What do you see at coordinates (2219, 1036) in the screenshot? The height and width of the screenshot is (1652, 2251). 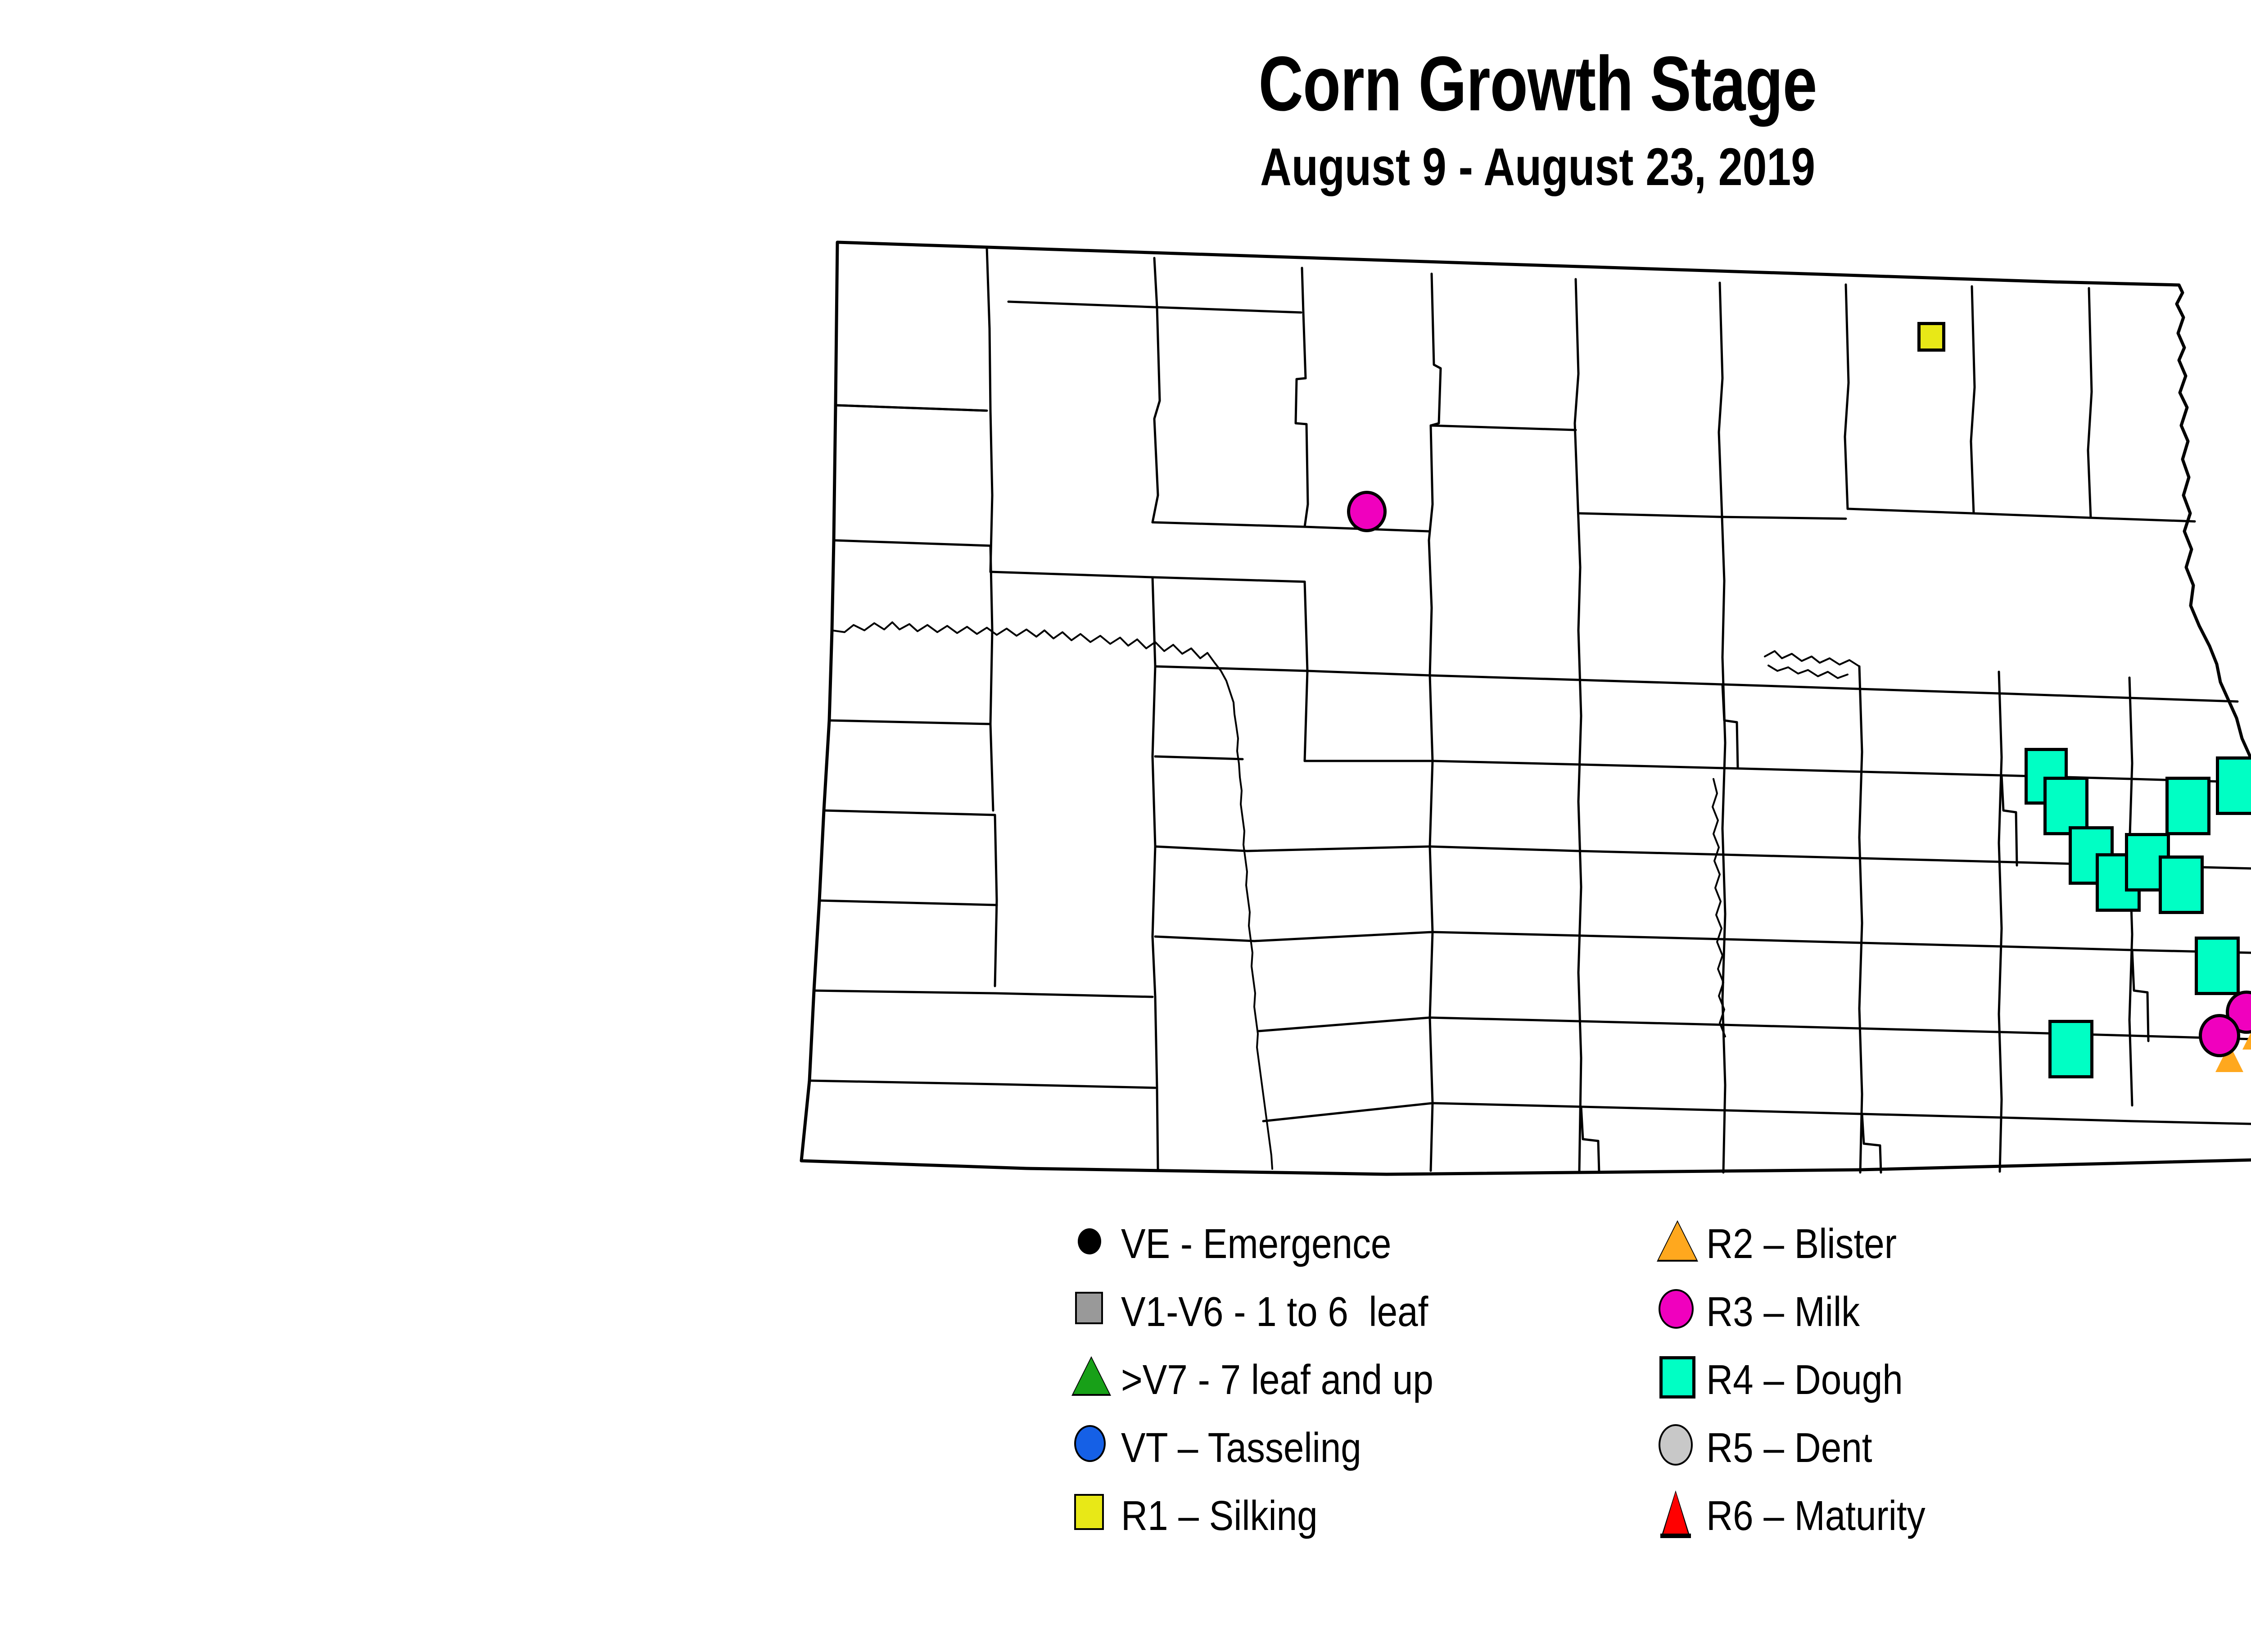 I see `map-marker-r3-milk` at bounding box center [2219, 1036].